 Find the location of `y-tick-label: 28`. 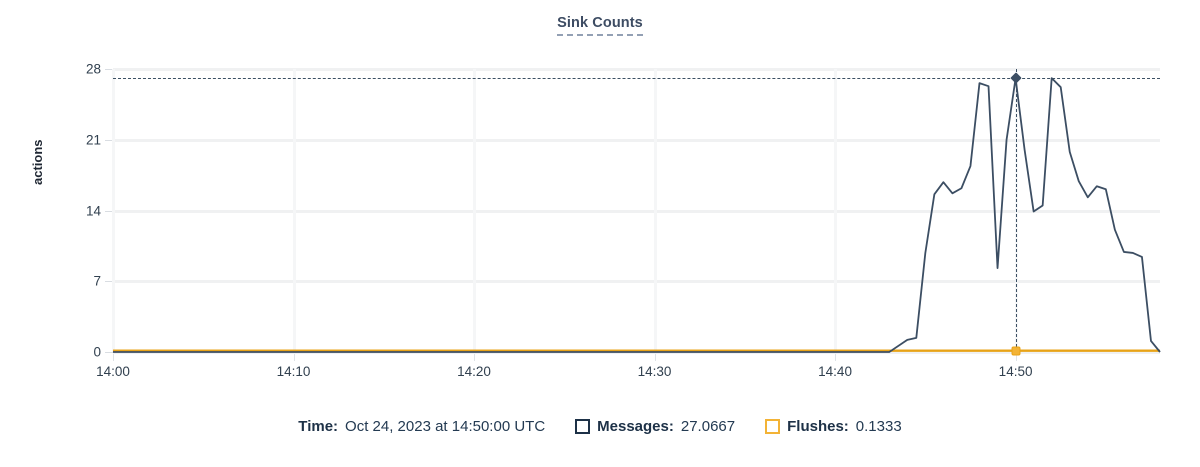

y-tick-label: 28 is located at coordinates (93, 69).